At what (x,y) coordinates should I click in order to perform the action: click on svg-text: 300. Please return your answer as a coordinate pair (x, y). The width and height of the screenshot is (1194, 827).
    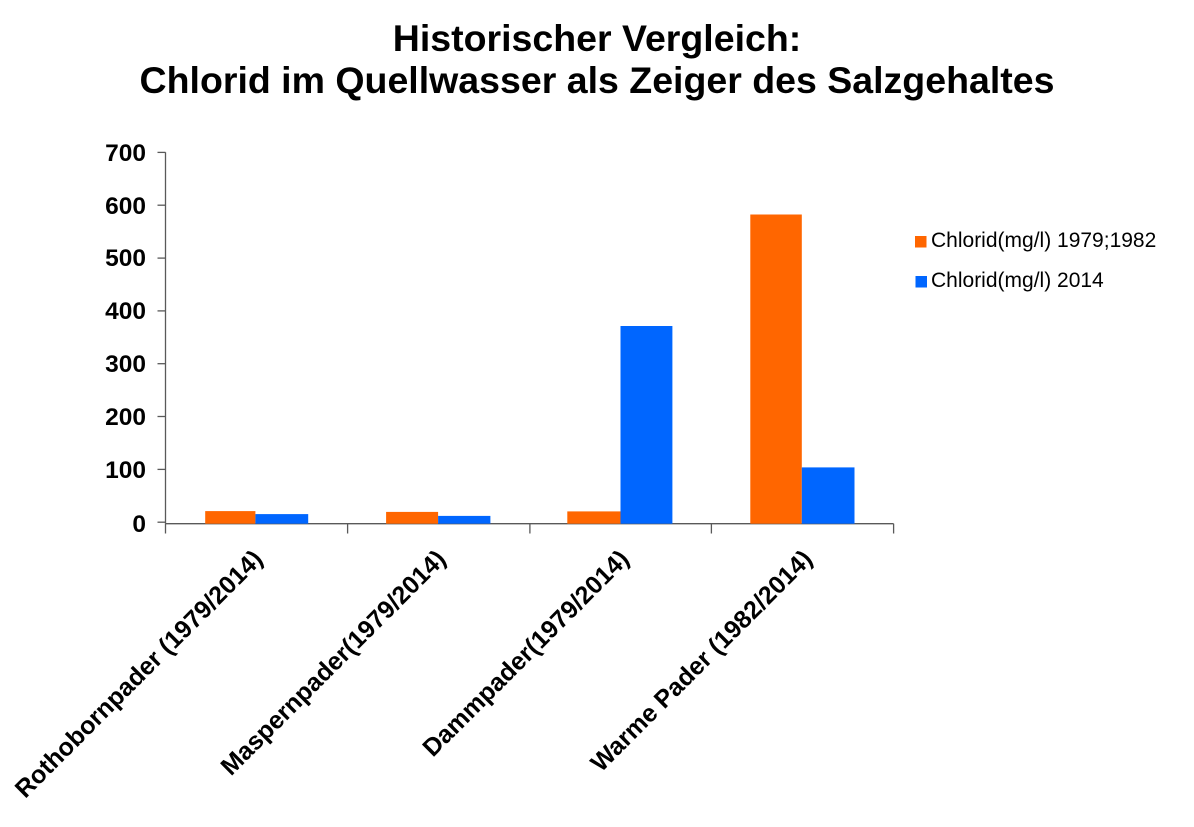
    Looking at the image, I should click on (125, 364).